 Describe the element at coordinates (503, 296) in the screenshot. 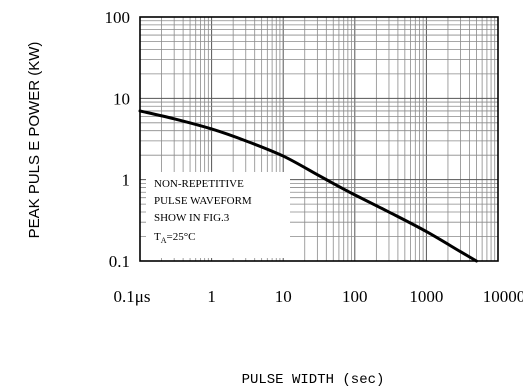

I see `x-tick-label: 10000` at that location.